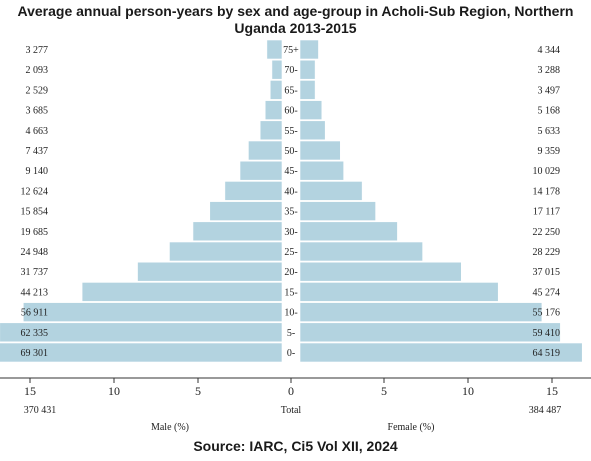 The width and height of the screenshot is (591, 461). What do you see at coordinates (380, 271) in the screenshot?
I see `bar-right-20-` at bounding box center [380, 271].